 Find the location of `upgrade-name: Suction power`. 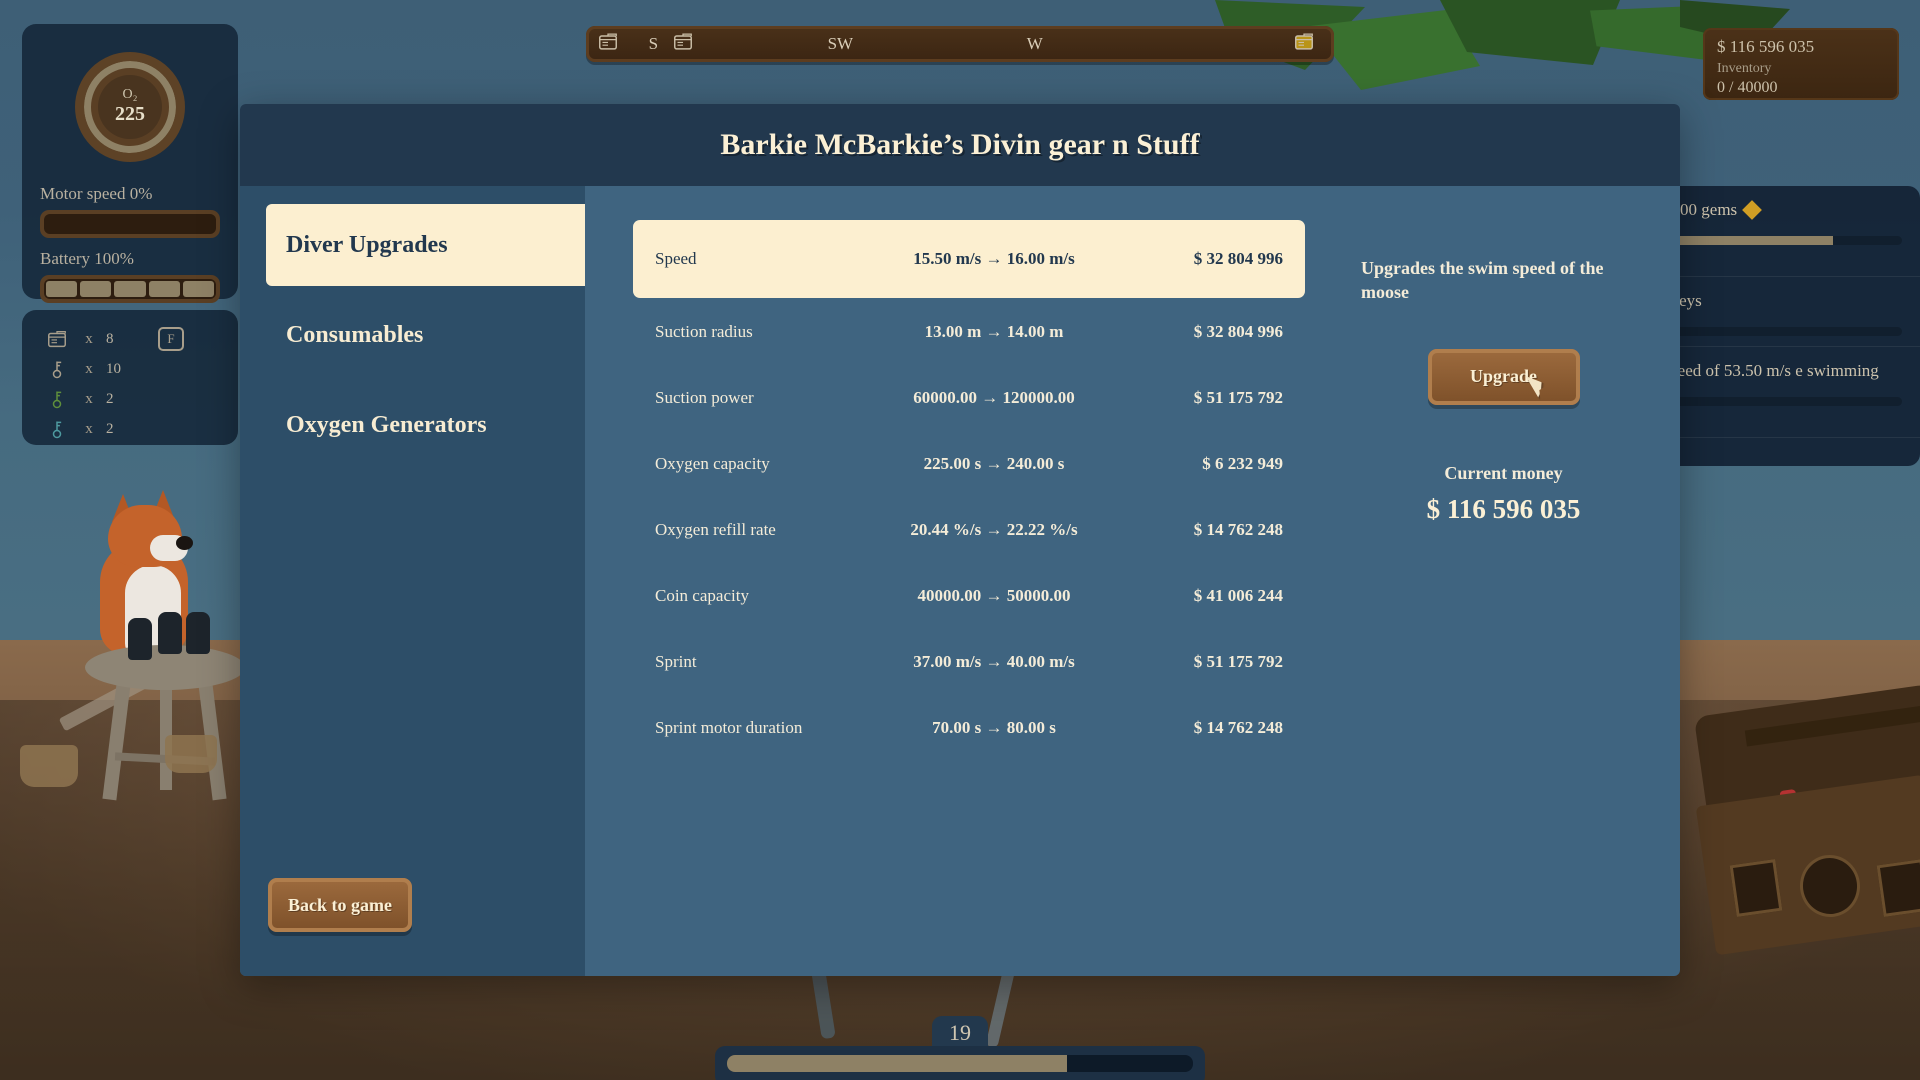

upgrade-name: Suction power is located at coordinates (704, 397).